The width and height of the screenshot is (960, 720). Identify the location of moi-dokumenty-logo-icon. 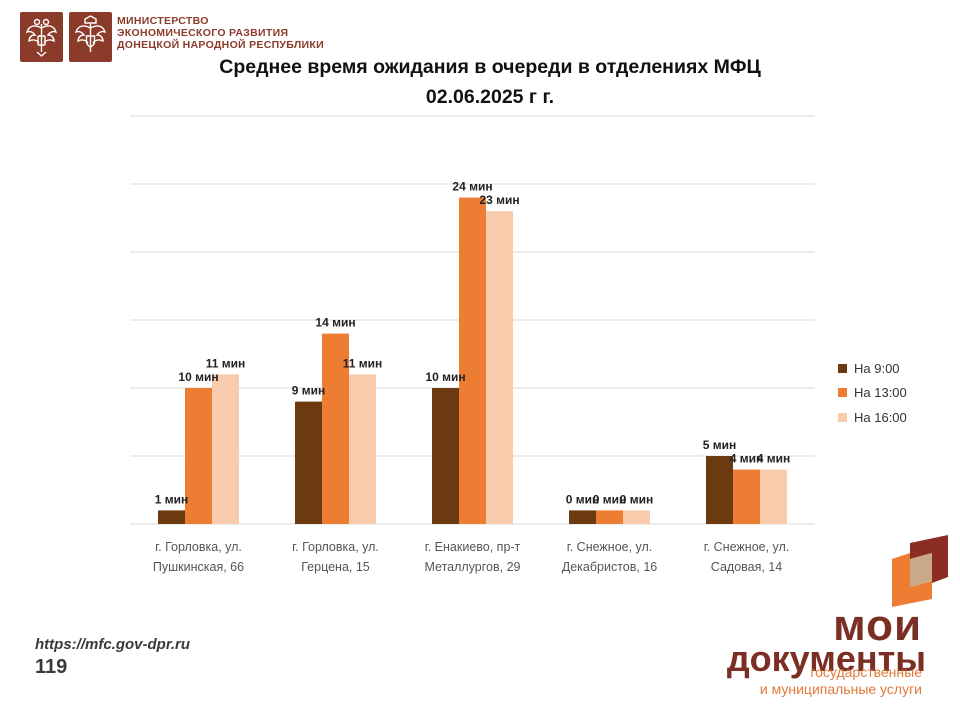
(920, 571).